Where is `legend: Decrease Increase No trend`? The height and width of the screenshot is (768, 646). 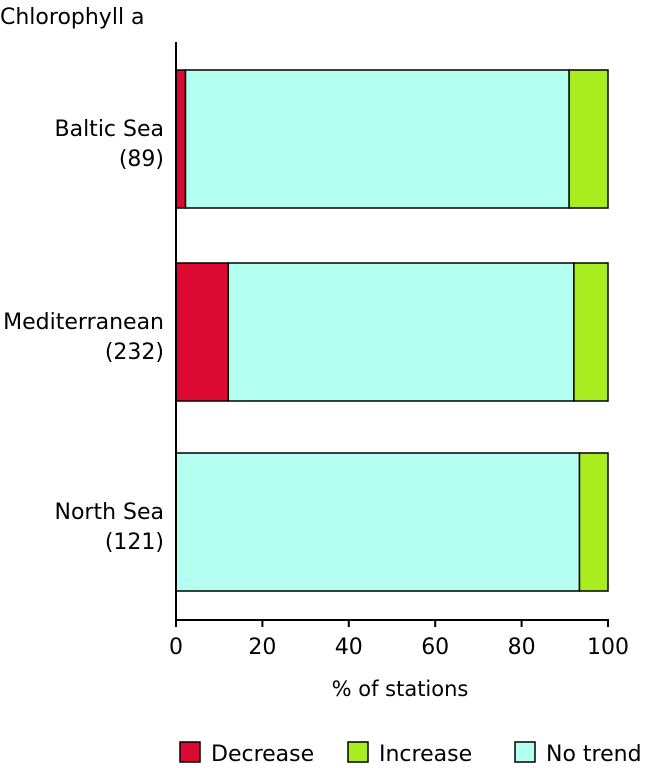 legend: Decrease Increase No trend is located at coordinates (410, 754).